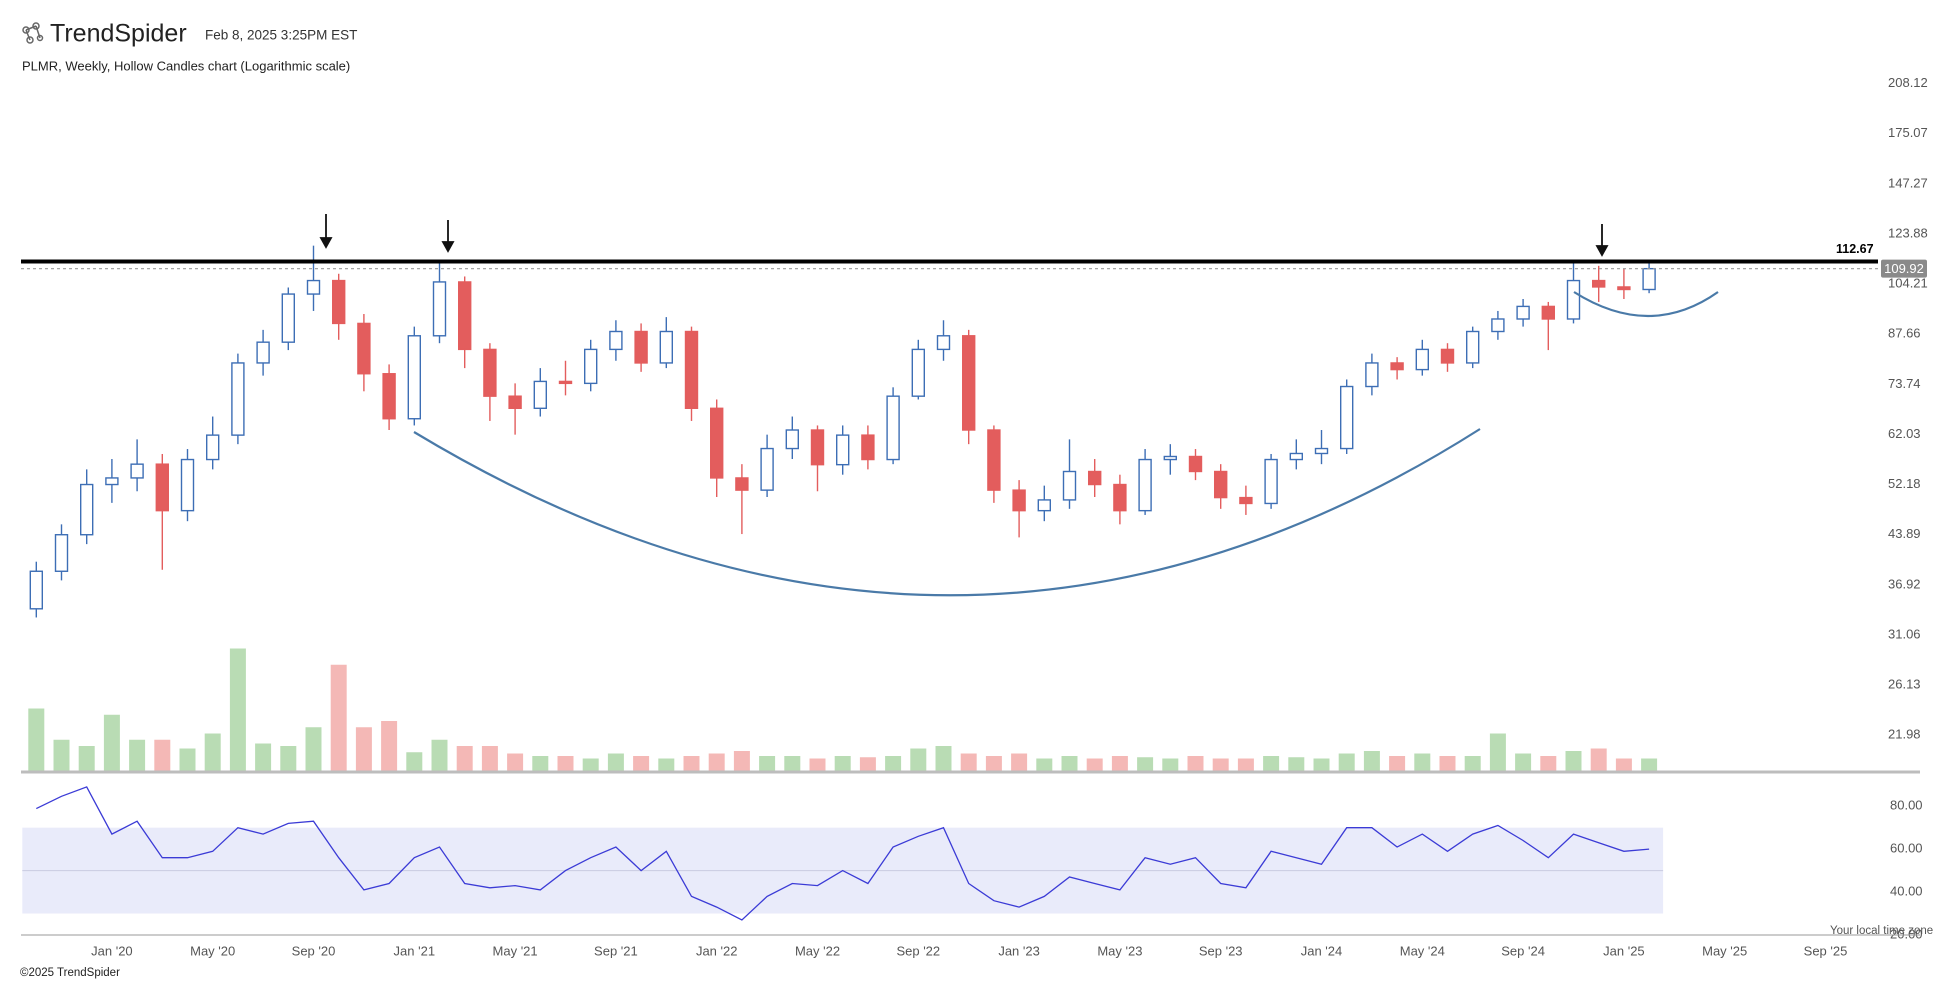  Describe the element at coordinates (1322, 950) in the screenshot. I see `x-tick-label: Jan '24` at that location.